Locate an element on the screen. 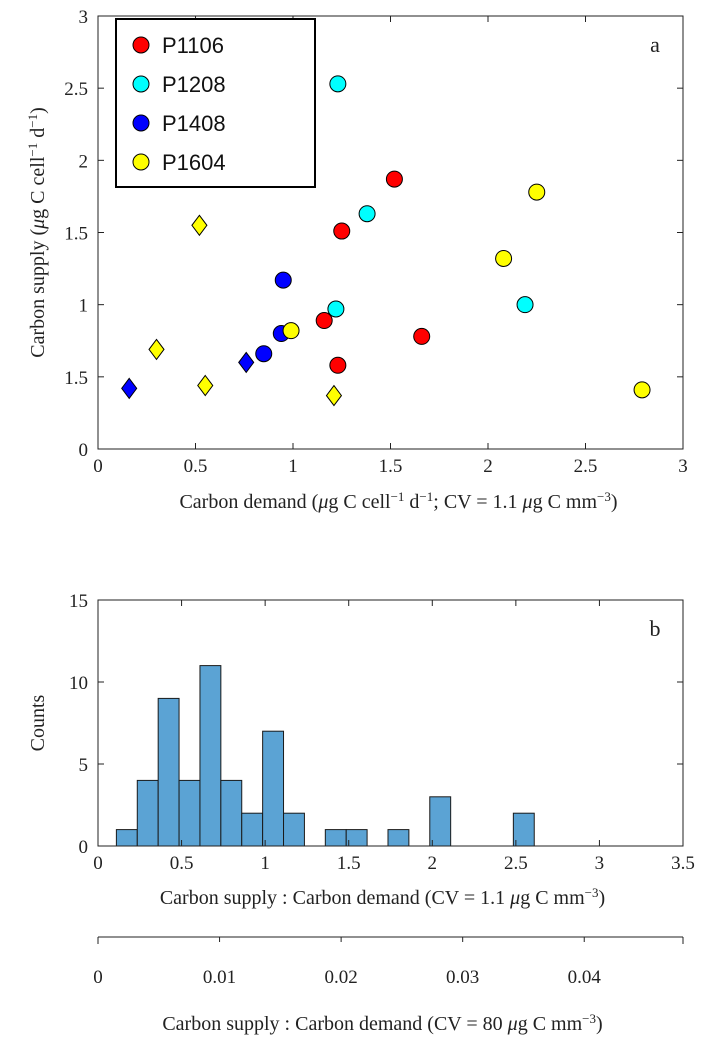 The width and height of the screenshot is (709, 1037). x-tick-label-a: 1 is located at coordinates (293, 466).